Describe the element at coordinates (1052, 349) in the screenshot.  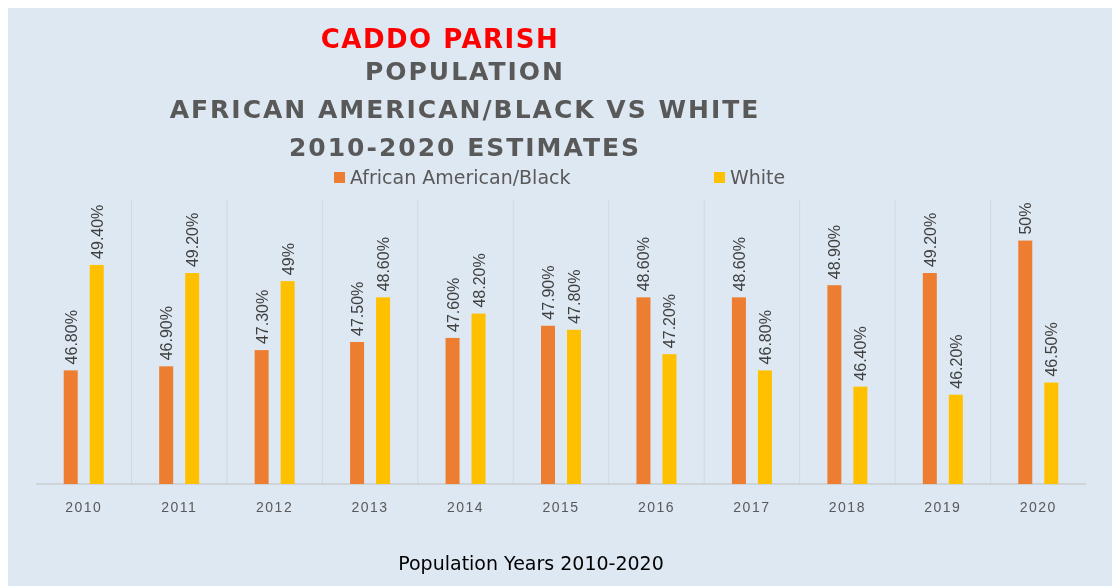
I see `data-label: 46.50%` at that location.